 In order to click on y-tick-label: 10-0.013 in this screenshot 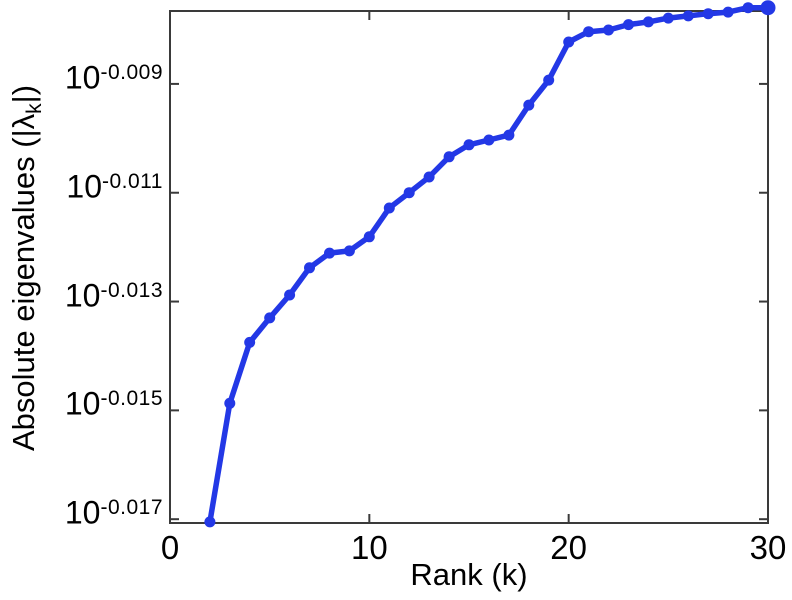, I will do `click(96, 295)`.